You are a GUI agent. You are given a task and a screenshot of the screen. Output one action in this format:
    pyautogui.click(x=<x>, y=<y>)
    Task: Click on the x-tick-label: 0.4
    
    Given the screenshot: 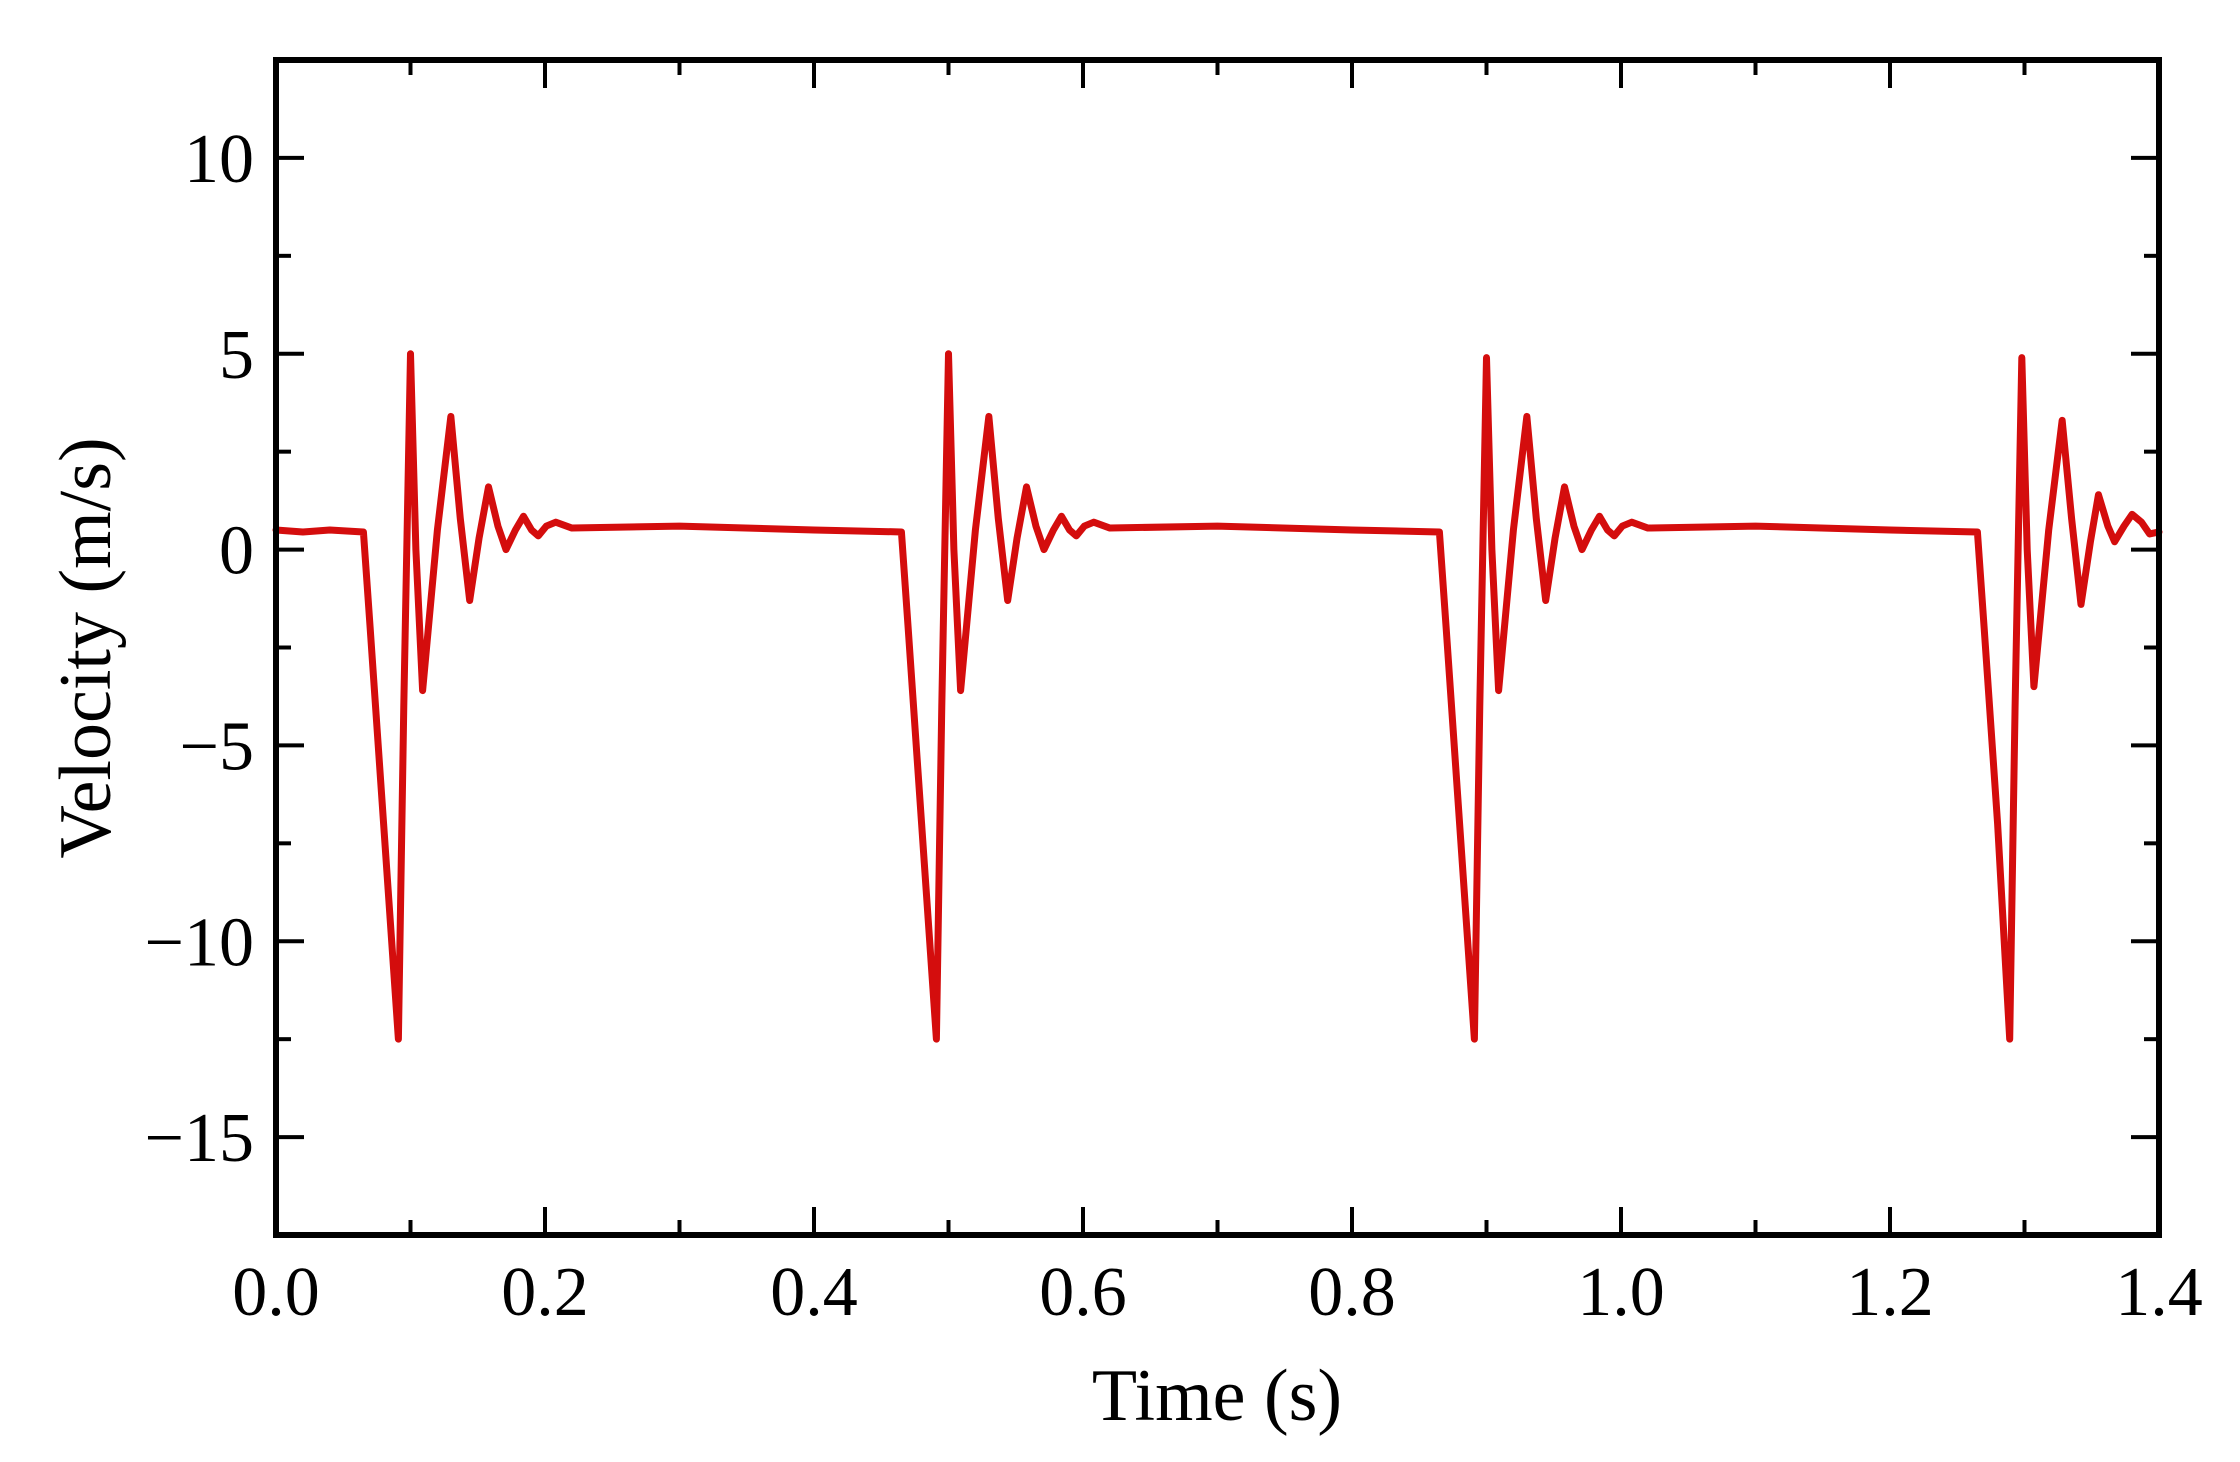 What is the action you would take?
    pyautogui.click(x=814, y=1292)
    